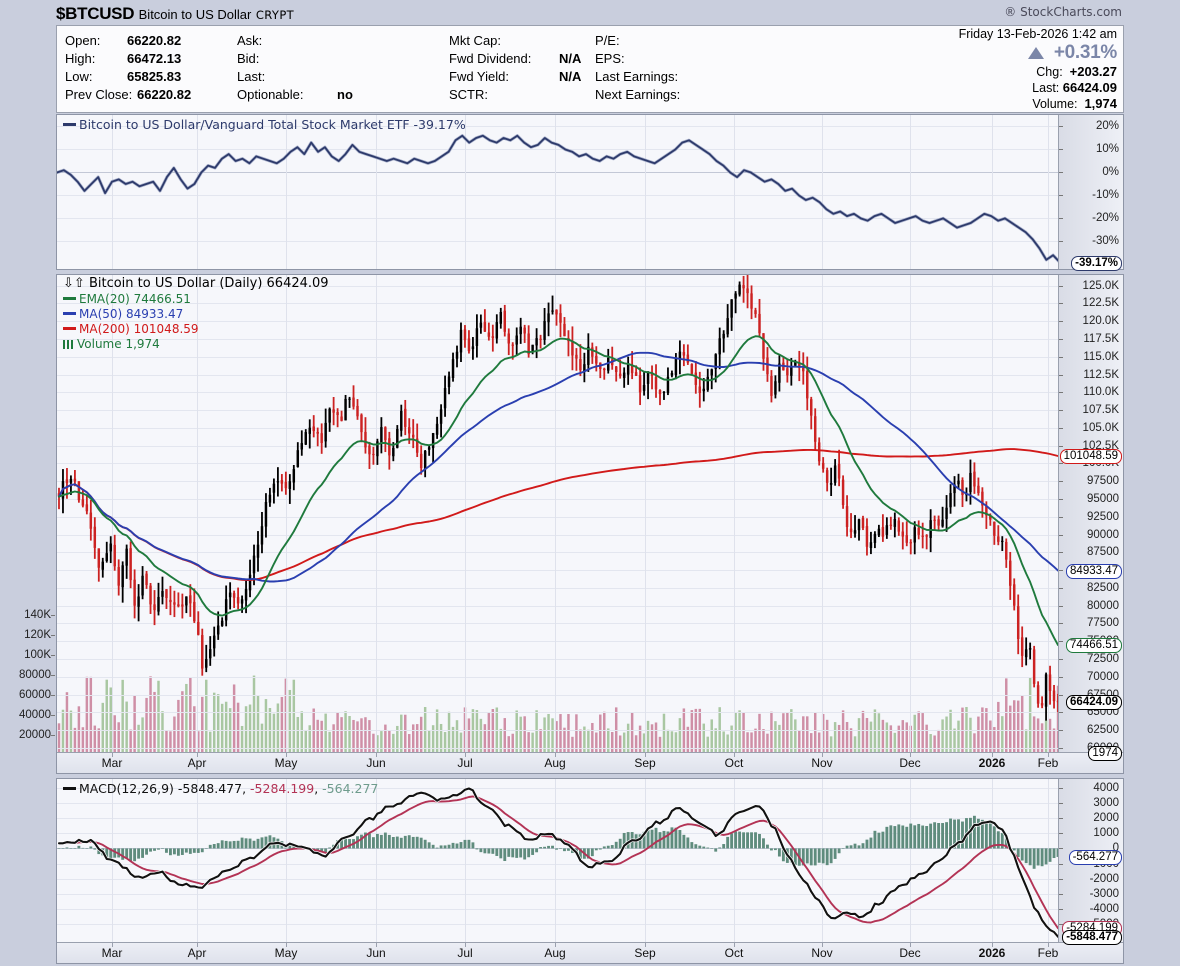  What do you see at coordinates (1090, 192) in the screenshot?
I see `ratio-y-axis: 20% 10% 0% -10% -20% -30%` at bounding box center [1090, 192].